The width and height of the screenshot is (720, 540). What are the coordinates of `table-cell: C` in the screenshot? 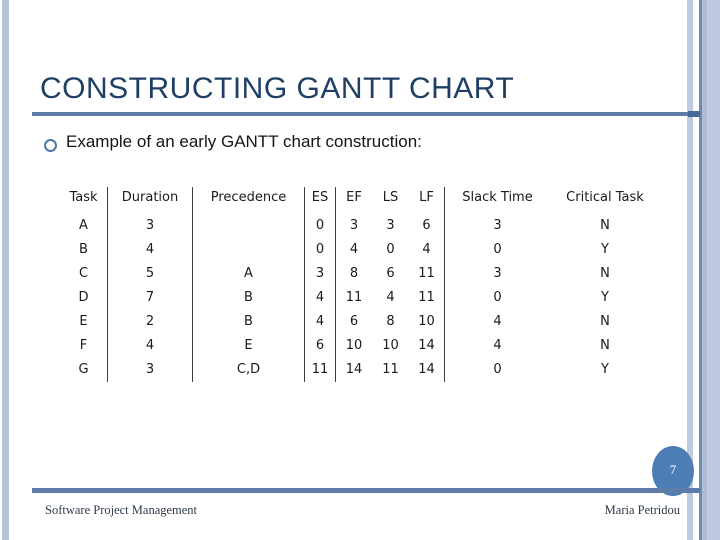 It's located at (84, 274).